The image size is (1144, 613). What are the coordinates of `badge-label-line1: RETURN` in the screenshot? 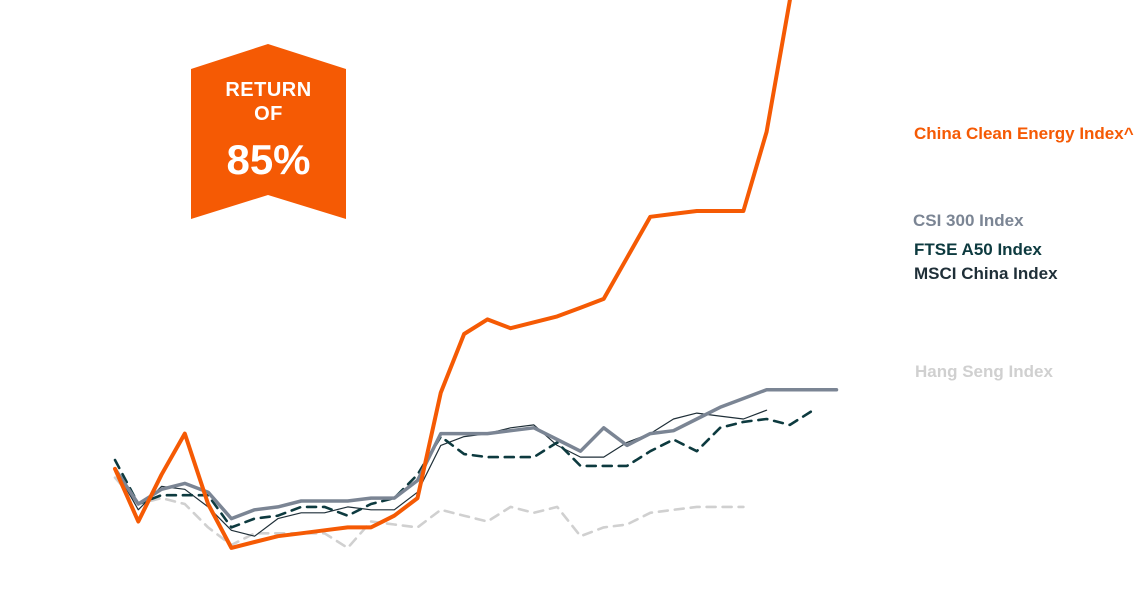 It's located at (268, 90).